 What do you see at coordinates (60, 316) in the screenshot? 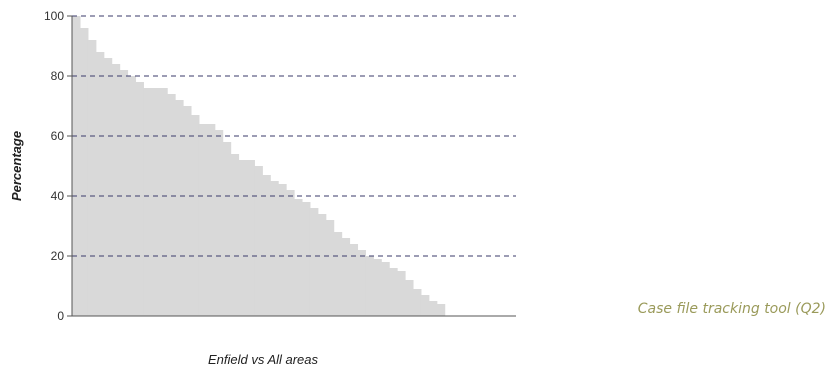
I see `y-tick-label-0: 0` at bounding box center [60, 316].